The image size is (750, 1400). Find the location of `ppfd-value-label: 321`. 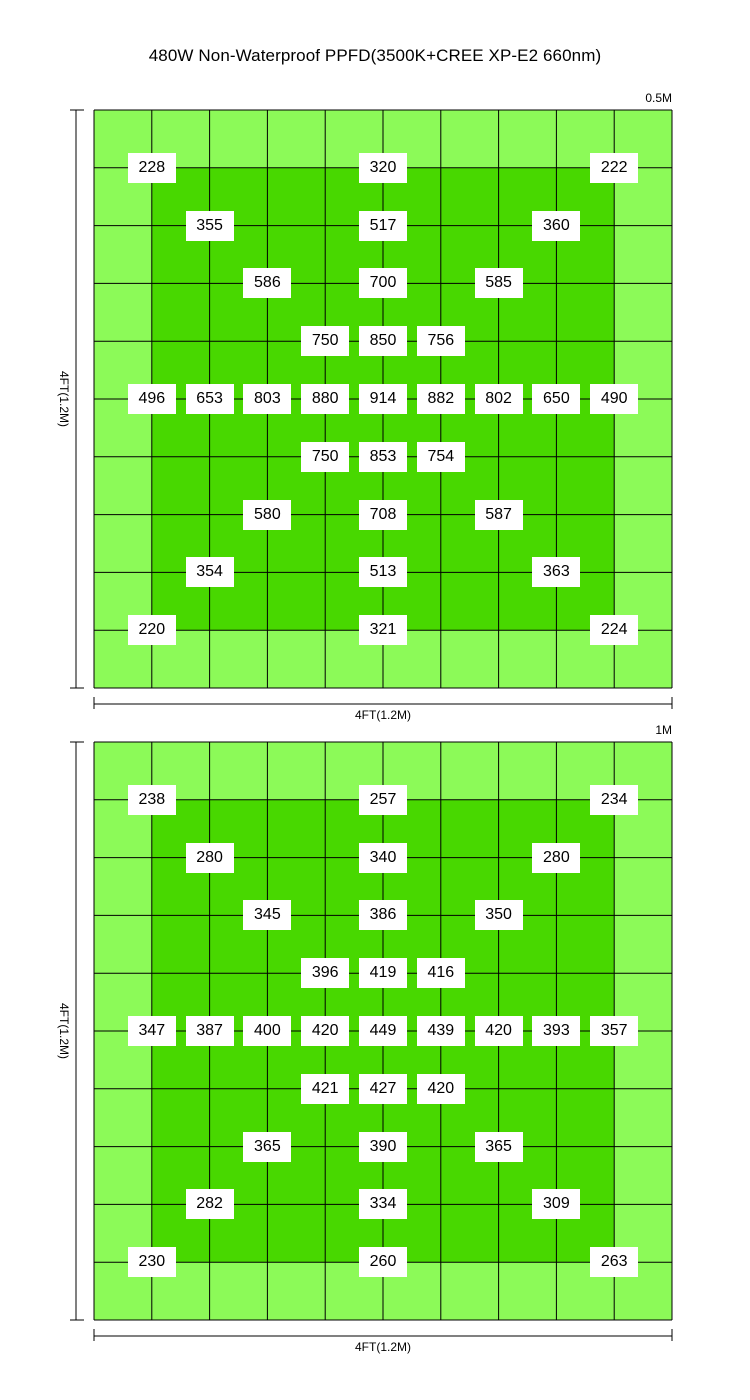

ppfd-value-label: 321 is located at coordinates (383, 630).